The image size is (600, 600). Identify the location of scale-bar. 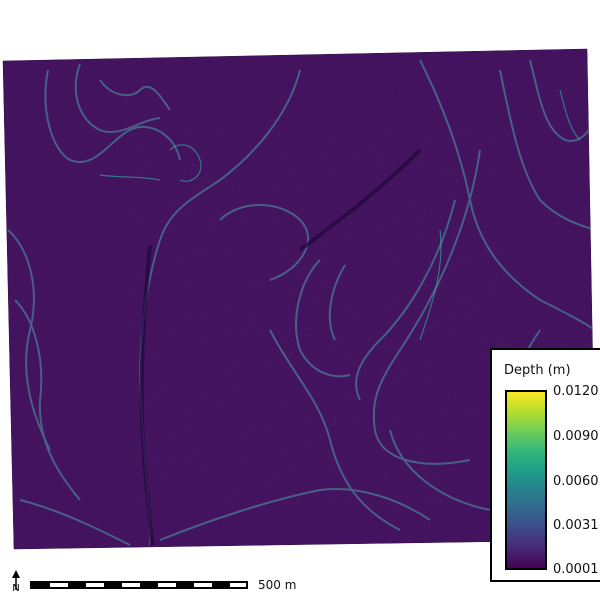
(139, 585).